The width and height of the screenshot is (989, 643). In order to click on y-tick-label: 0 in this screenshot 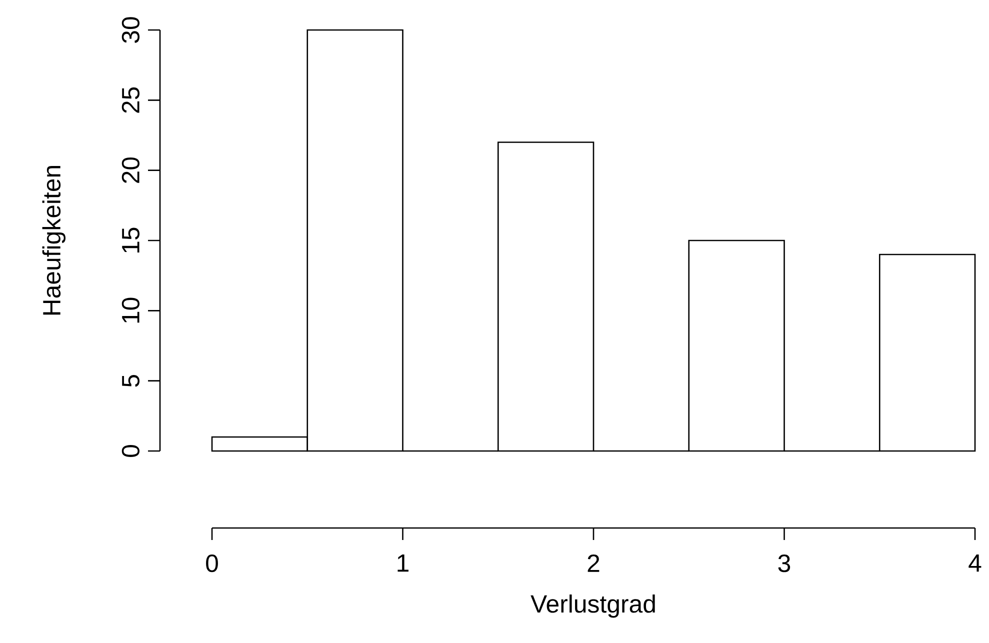, I will do `click(131, 451)`.